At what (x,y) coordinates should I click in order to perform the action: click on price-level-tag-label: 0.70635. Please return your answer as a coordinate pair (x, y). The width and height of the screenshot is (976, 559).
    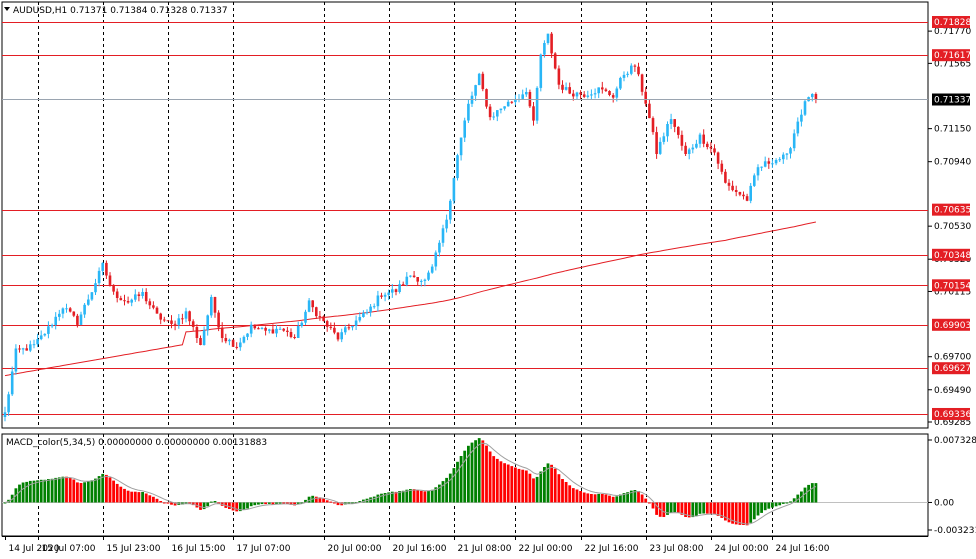
    Looking at the image, I should click on (952, 211).